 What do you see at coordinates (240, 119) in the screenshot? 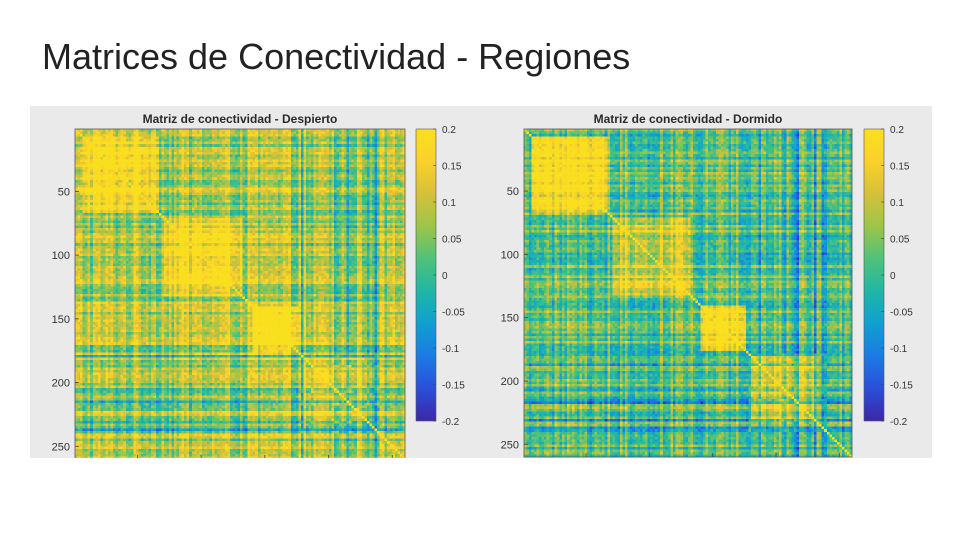
I see `chart-title: Matriz de conectividad - Despierto` at bounding box center [240, 119].